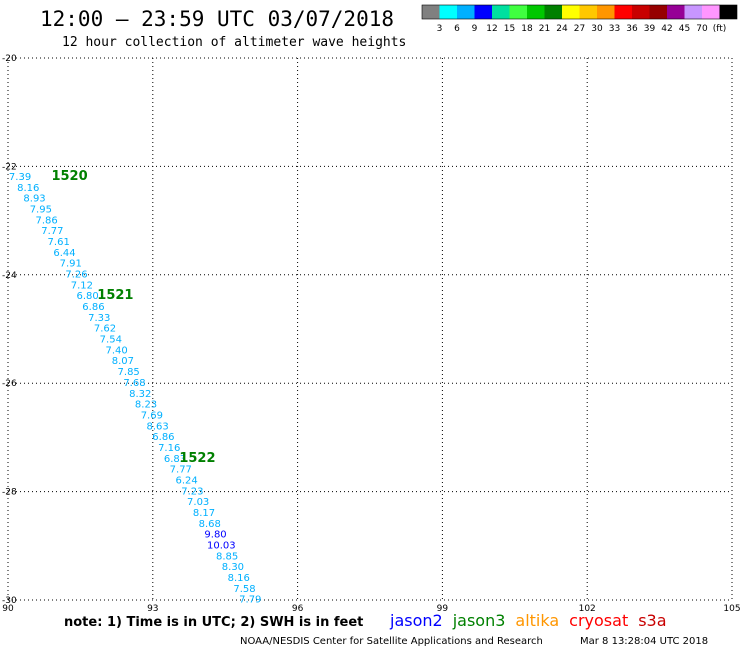  What do you see at coordinates (479, 620) in the screenshot?
I see `satellite-legend-entry: jason3` at bounding box center [479, 620].